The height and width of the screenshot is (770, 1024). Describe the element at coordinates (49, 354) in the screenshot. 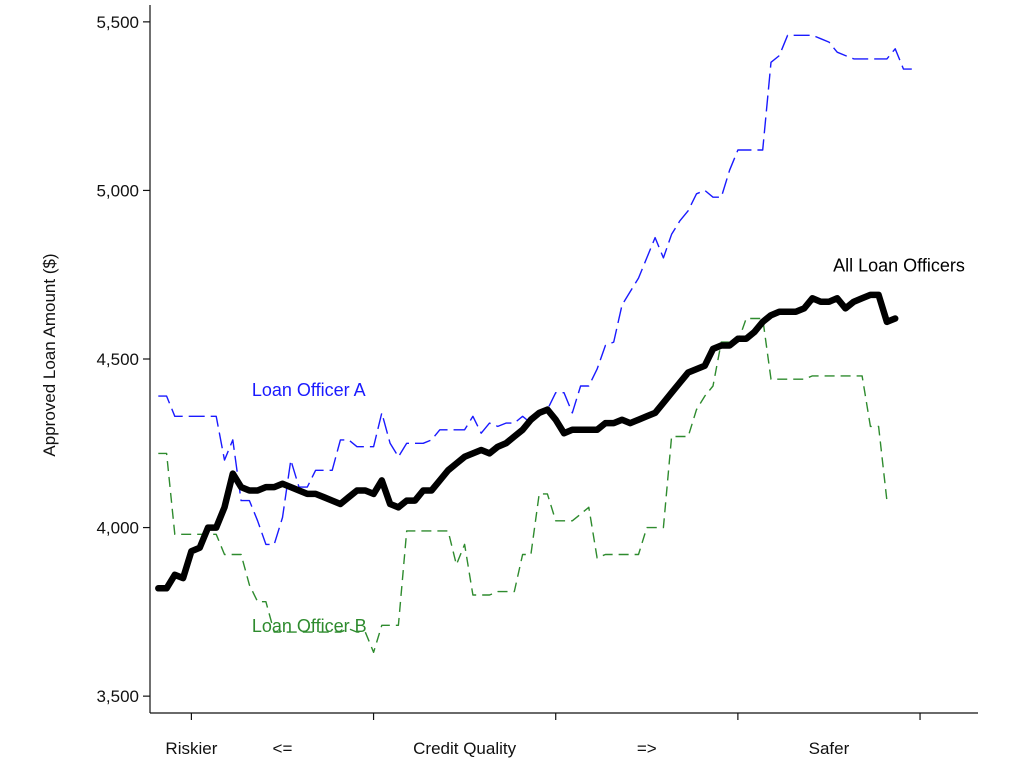

I see `y-axis-title: Approved Loan Amount ($)` at that location.